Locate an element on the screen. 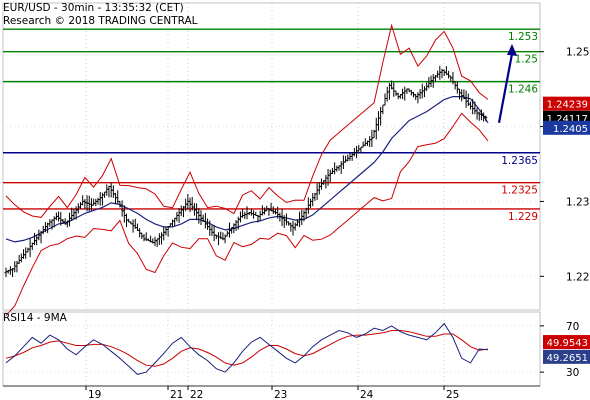  rsi-series is located at coordinates (247, 348).